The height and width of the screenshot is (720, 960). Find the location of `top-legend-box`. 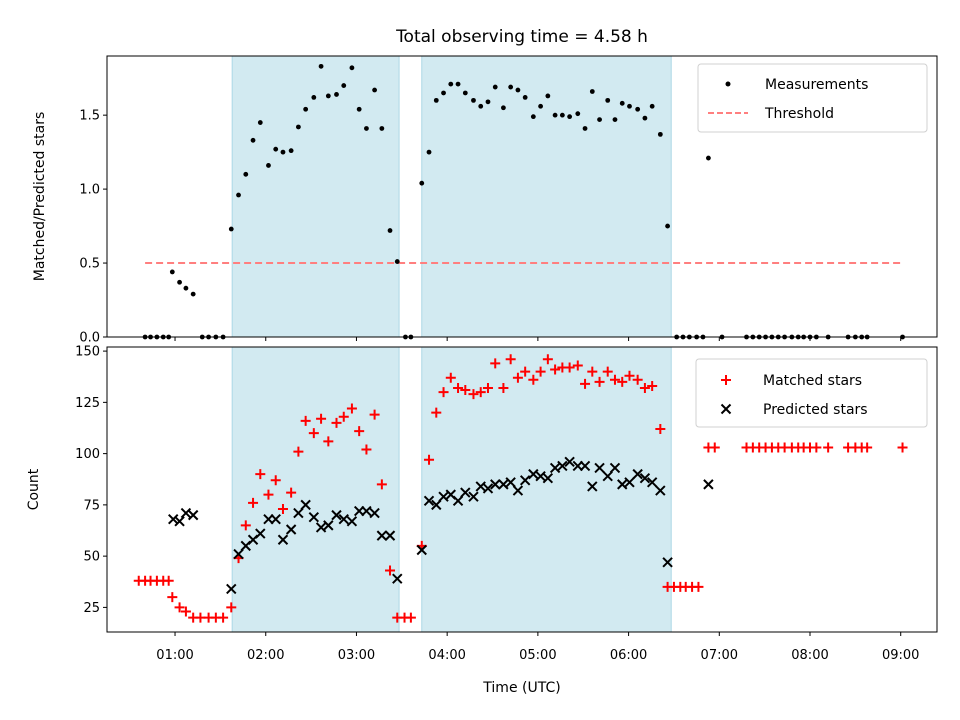

top-legend-box is located at coordinates (812, 98).